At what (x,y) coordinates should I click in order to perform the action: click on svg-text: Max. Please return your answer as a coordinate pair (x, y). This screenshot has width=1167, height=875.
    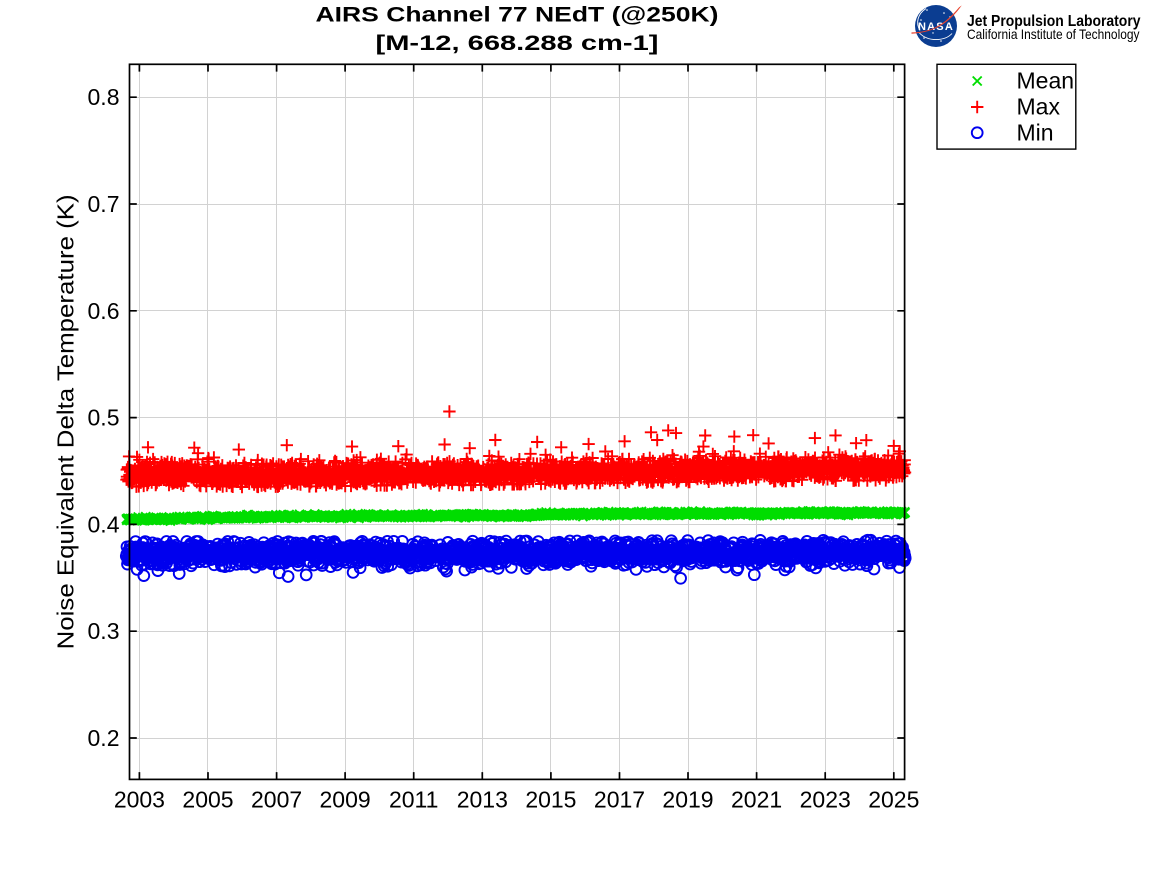
    Looking at the image, I should click on (1039, 107).